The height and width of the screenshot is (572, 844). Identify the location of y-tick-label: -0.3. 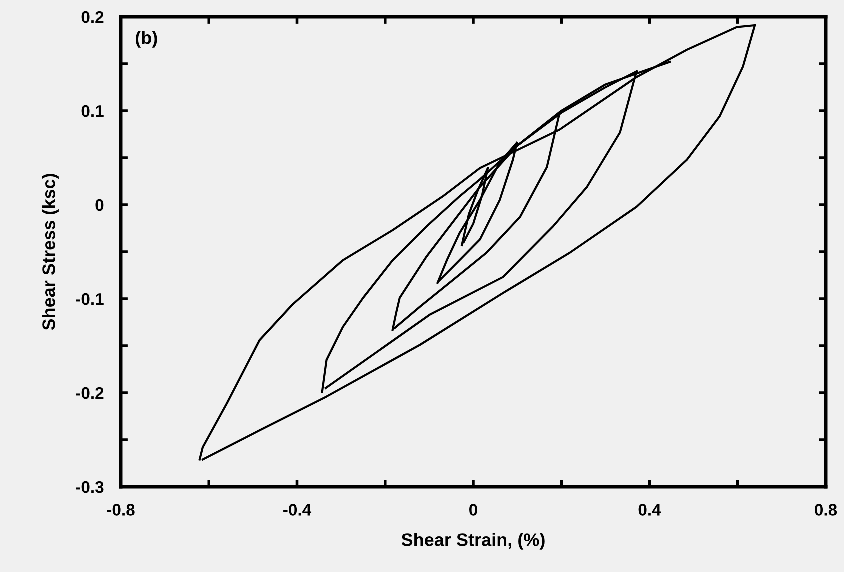
(90, 487).